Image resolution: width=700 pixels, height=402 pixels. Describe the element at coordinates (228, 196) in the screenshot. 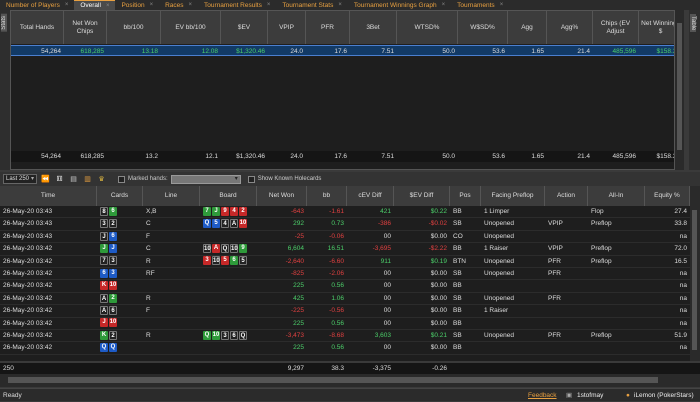

I see `hands-col-header: Board` at that location.